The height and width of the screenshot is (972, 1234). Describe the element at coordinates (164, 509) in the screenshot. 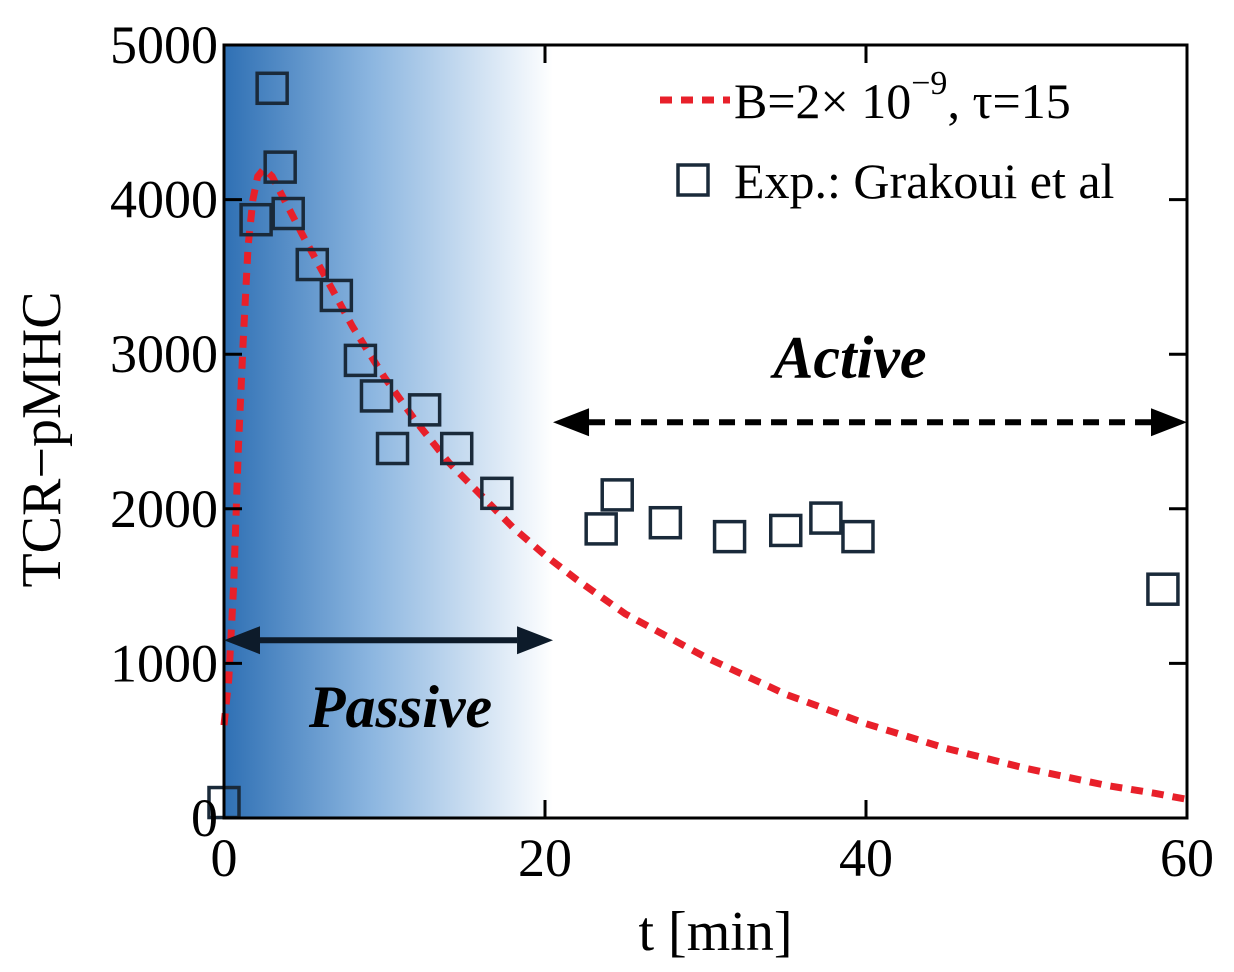

I see `y-tick-label: 2000` at that location.